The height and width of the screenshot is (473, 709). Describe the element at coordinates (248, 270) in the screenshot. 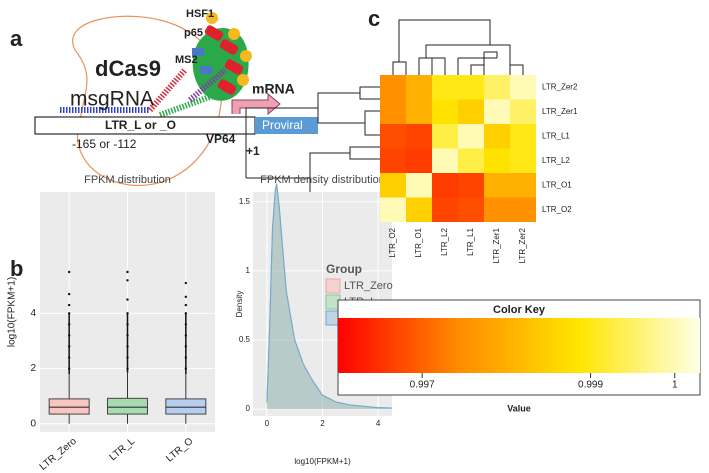

I see `y-tick-label: 1` at that location.